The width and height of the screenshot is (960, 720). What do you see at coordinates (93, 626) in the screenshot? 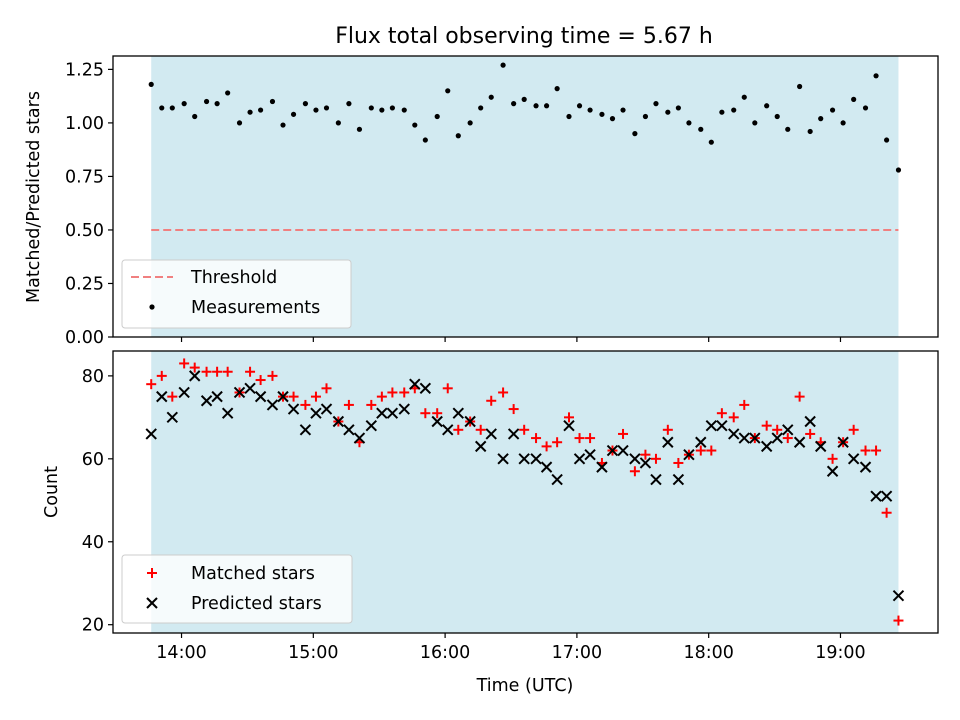
I see `bottom-ytick-label: 20` at bounding box center [93, 626].